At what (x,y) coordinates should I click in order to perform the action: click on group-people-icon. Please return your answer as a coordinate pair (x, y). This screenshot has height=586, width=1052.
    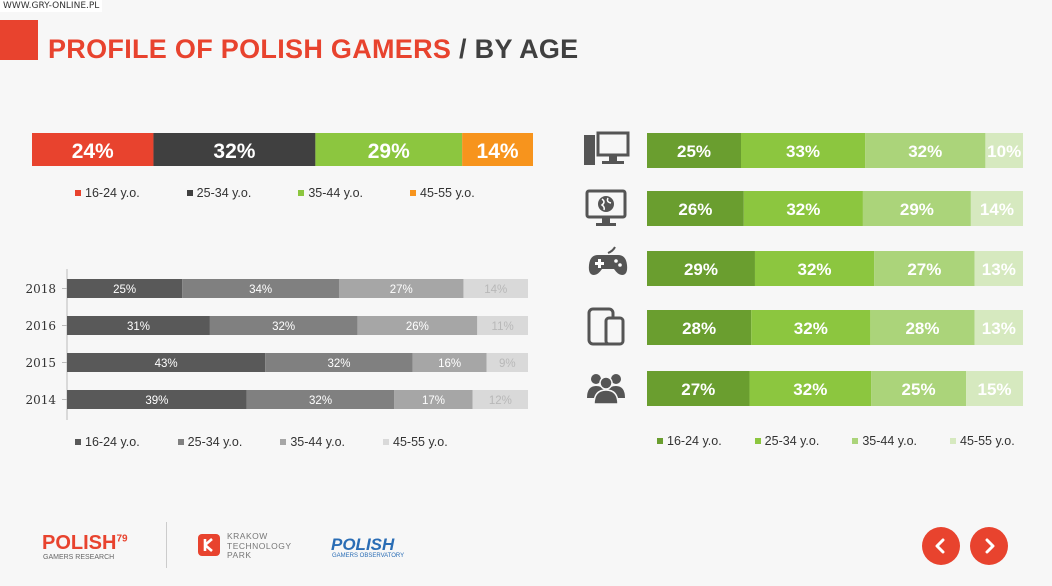
    Looking at the image, I should click on (606, 389).